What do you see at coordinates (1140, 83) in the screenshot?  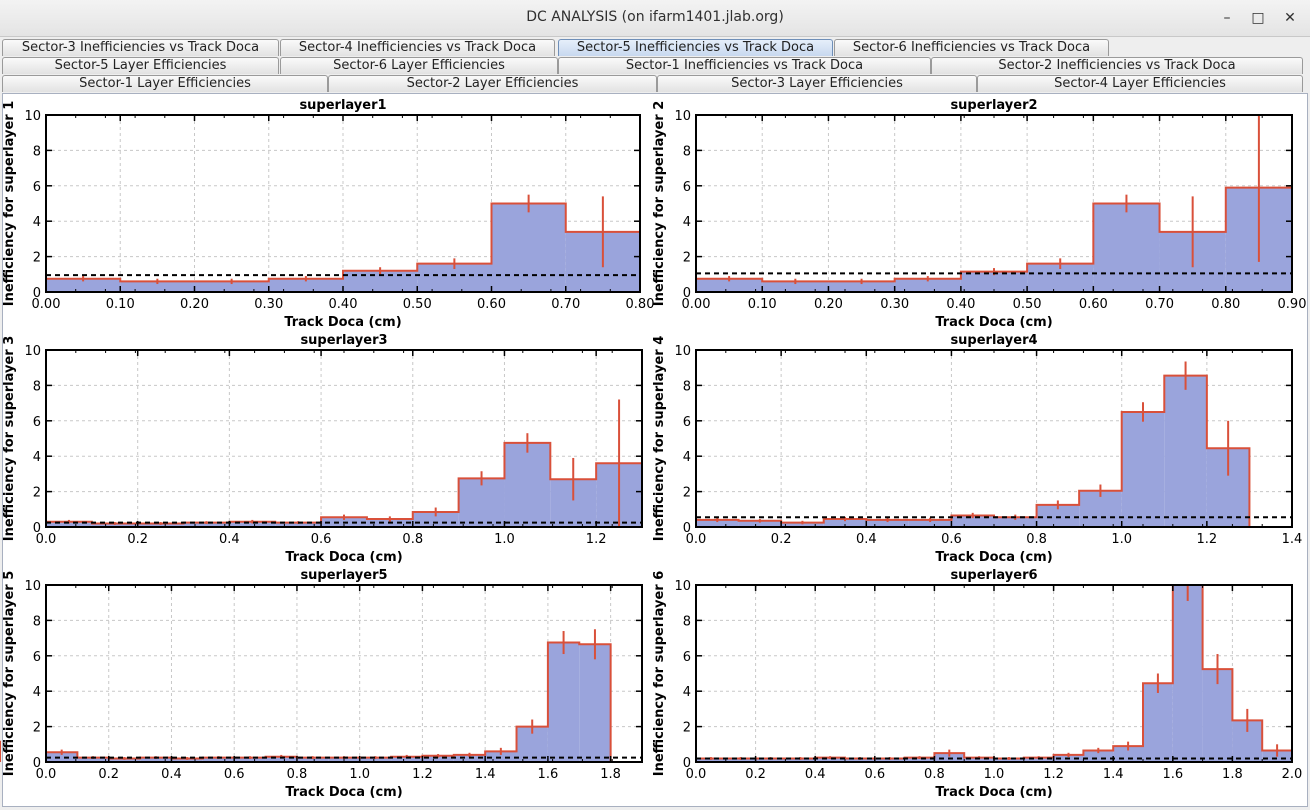 I see `tab-sector4-layer-efficiencies: Sector-4 Layer Efficiencies` at bounding box center [1140, 83].